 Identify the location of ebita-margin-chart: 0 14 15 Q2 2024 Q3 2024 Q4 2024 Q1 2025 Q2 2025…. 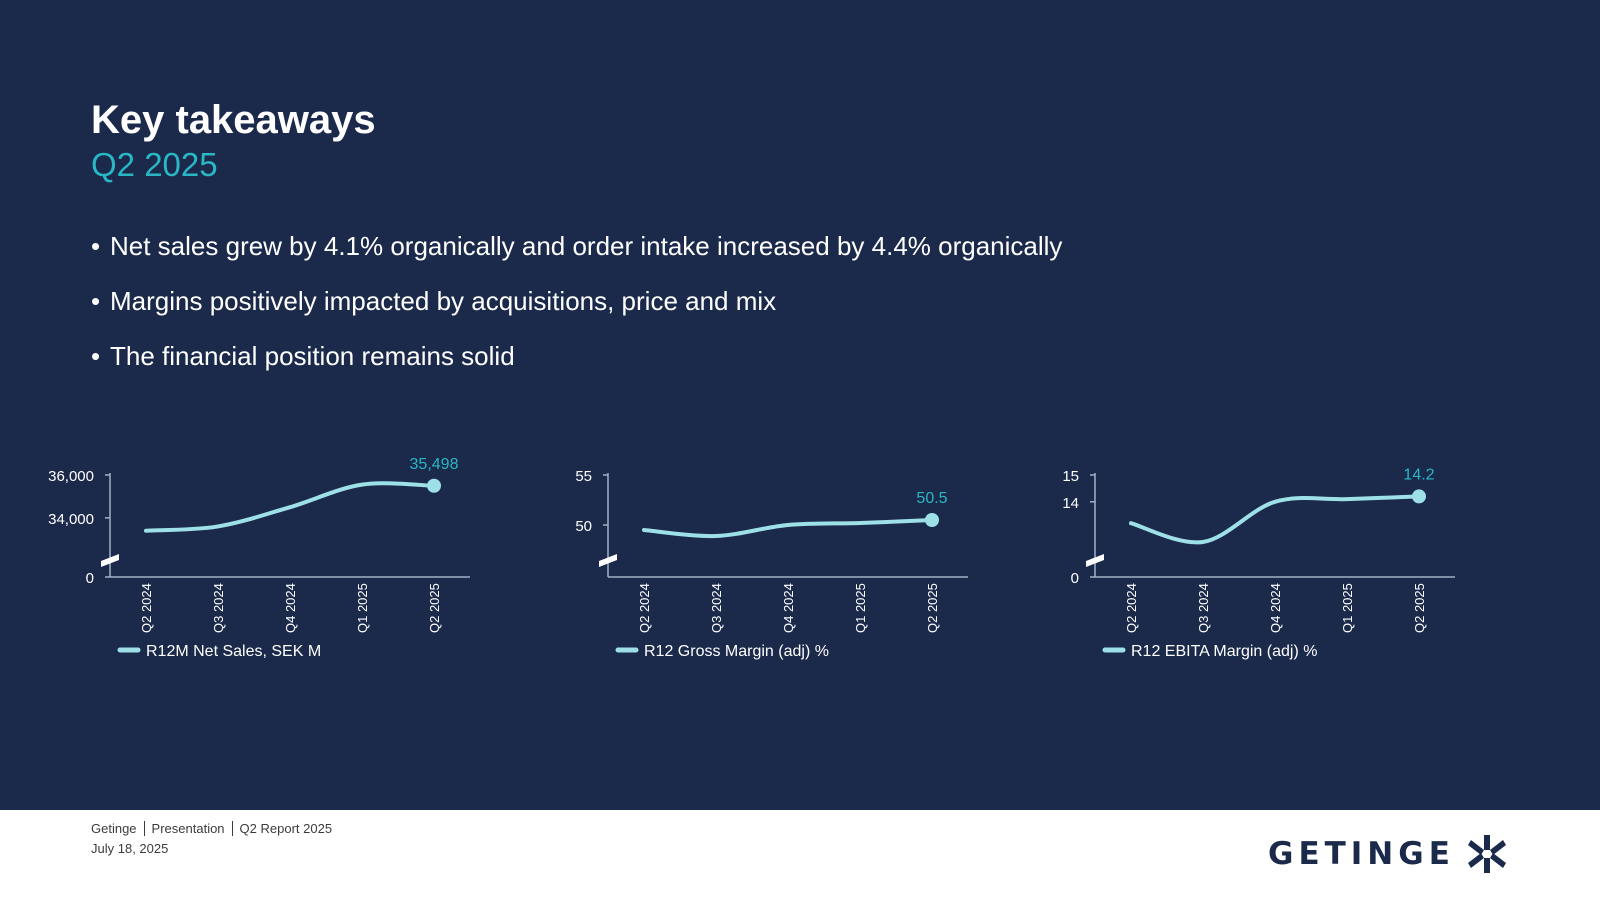
(1258, 563).